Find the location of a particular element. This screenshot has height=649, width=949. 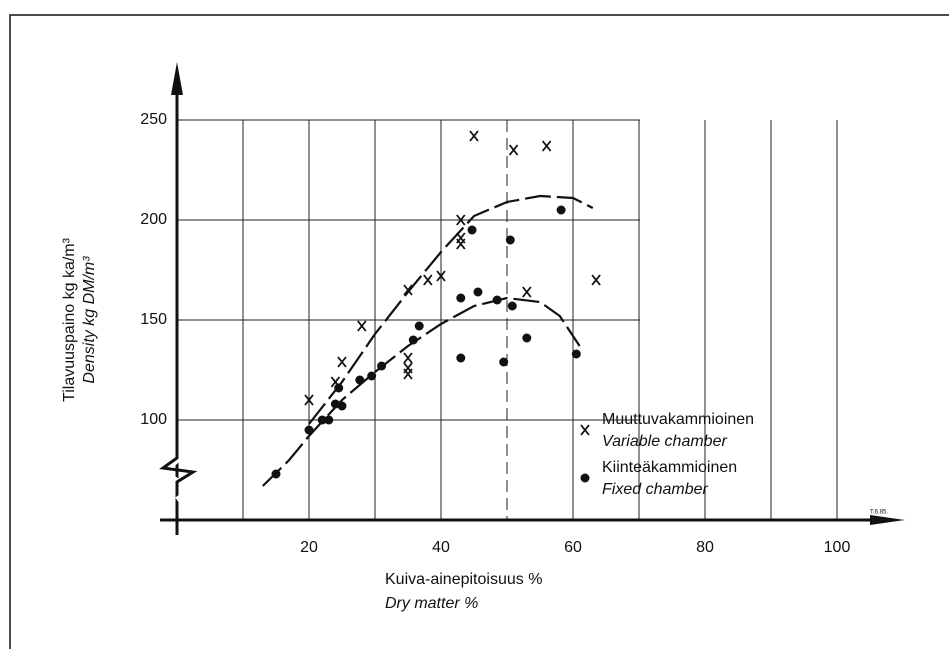

annotation: T.6.85. is located at coordinates (879, 513).